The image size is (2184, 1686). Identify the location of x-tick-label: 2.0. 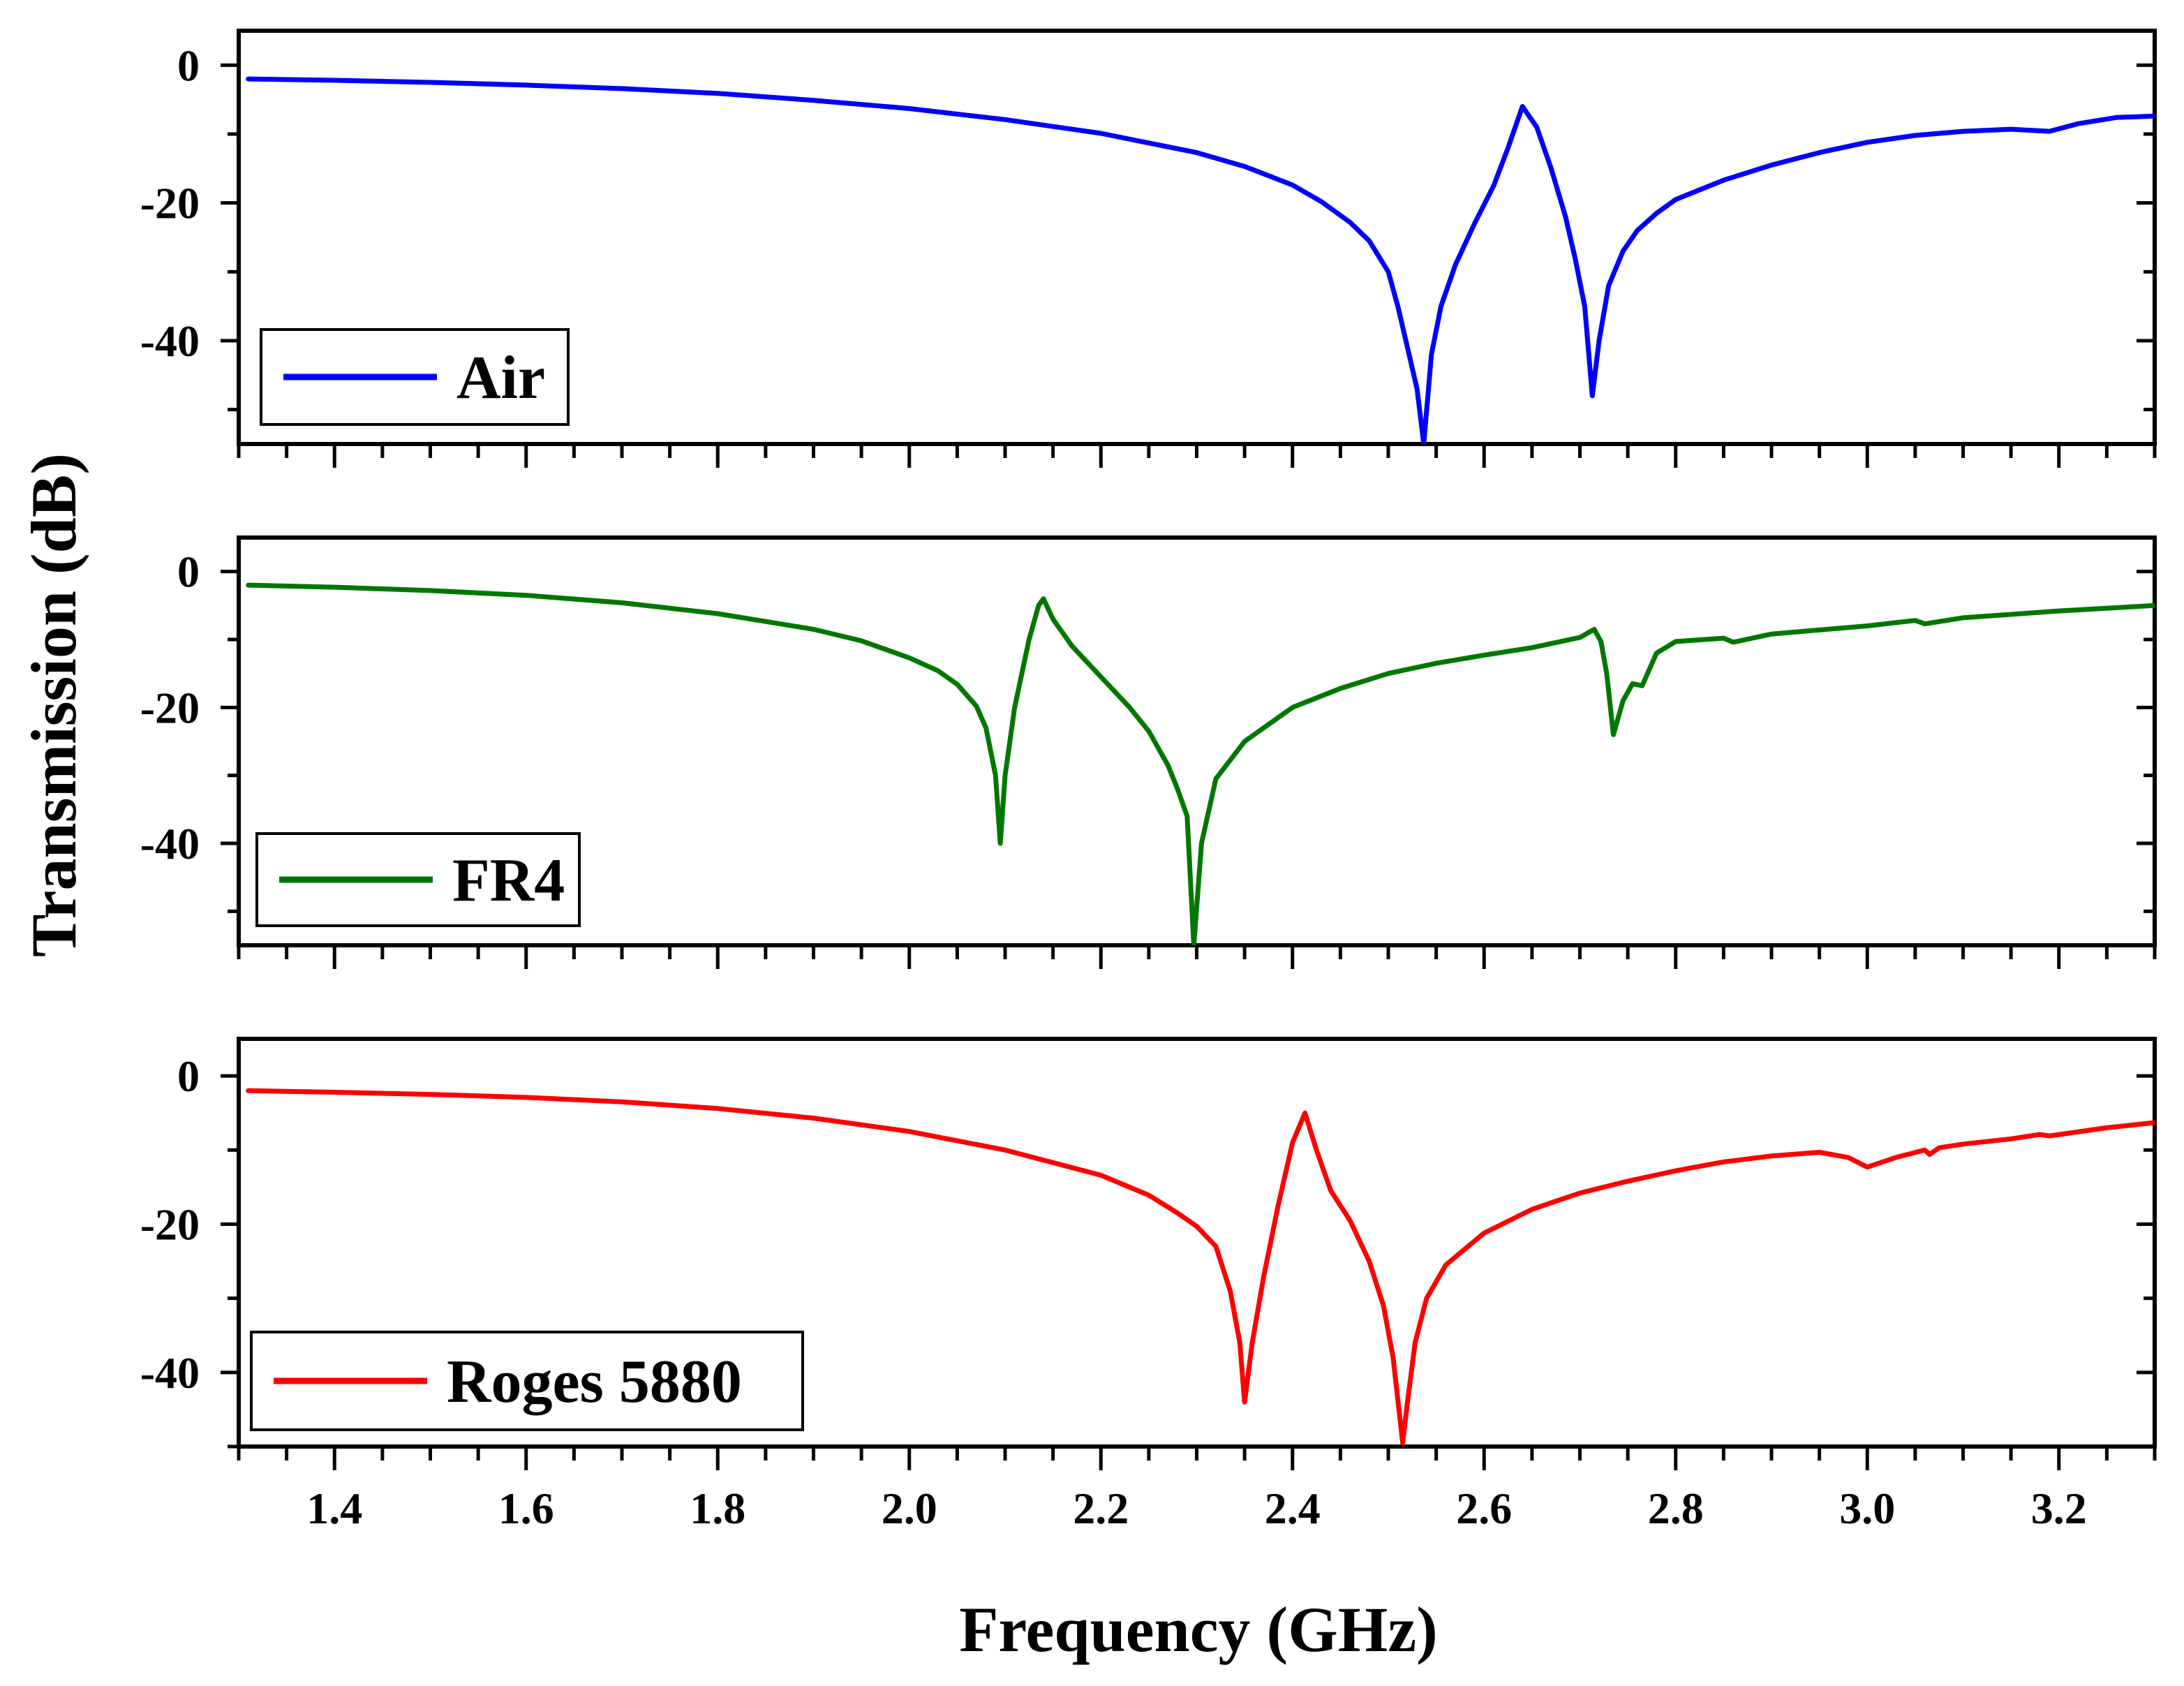
(909, 1508).